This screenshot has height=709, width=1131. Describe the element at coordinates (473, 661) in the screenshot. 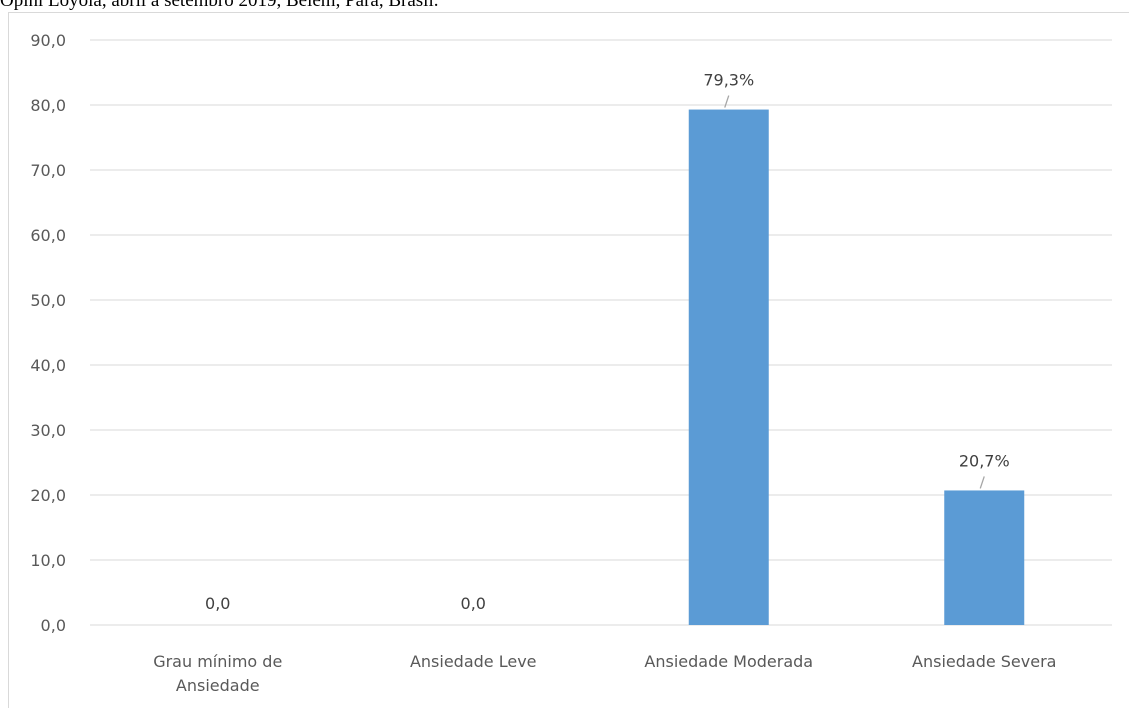

I see `category-label: Ansiedade Leve` at that location.